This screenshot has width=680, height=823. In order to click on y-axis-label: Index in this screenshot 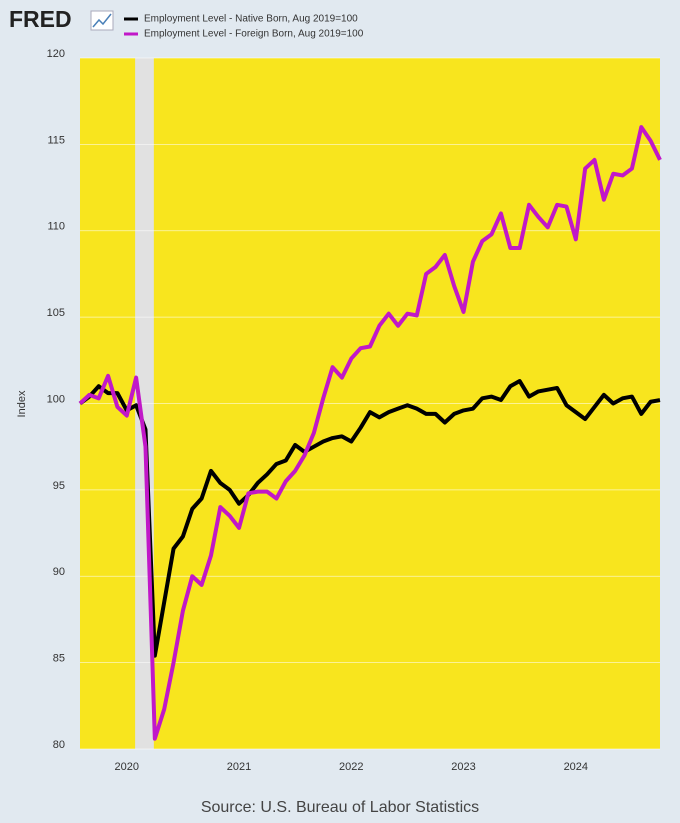, I will do `click(22, 403)`.